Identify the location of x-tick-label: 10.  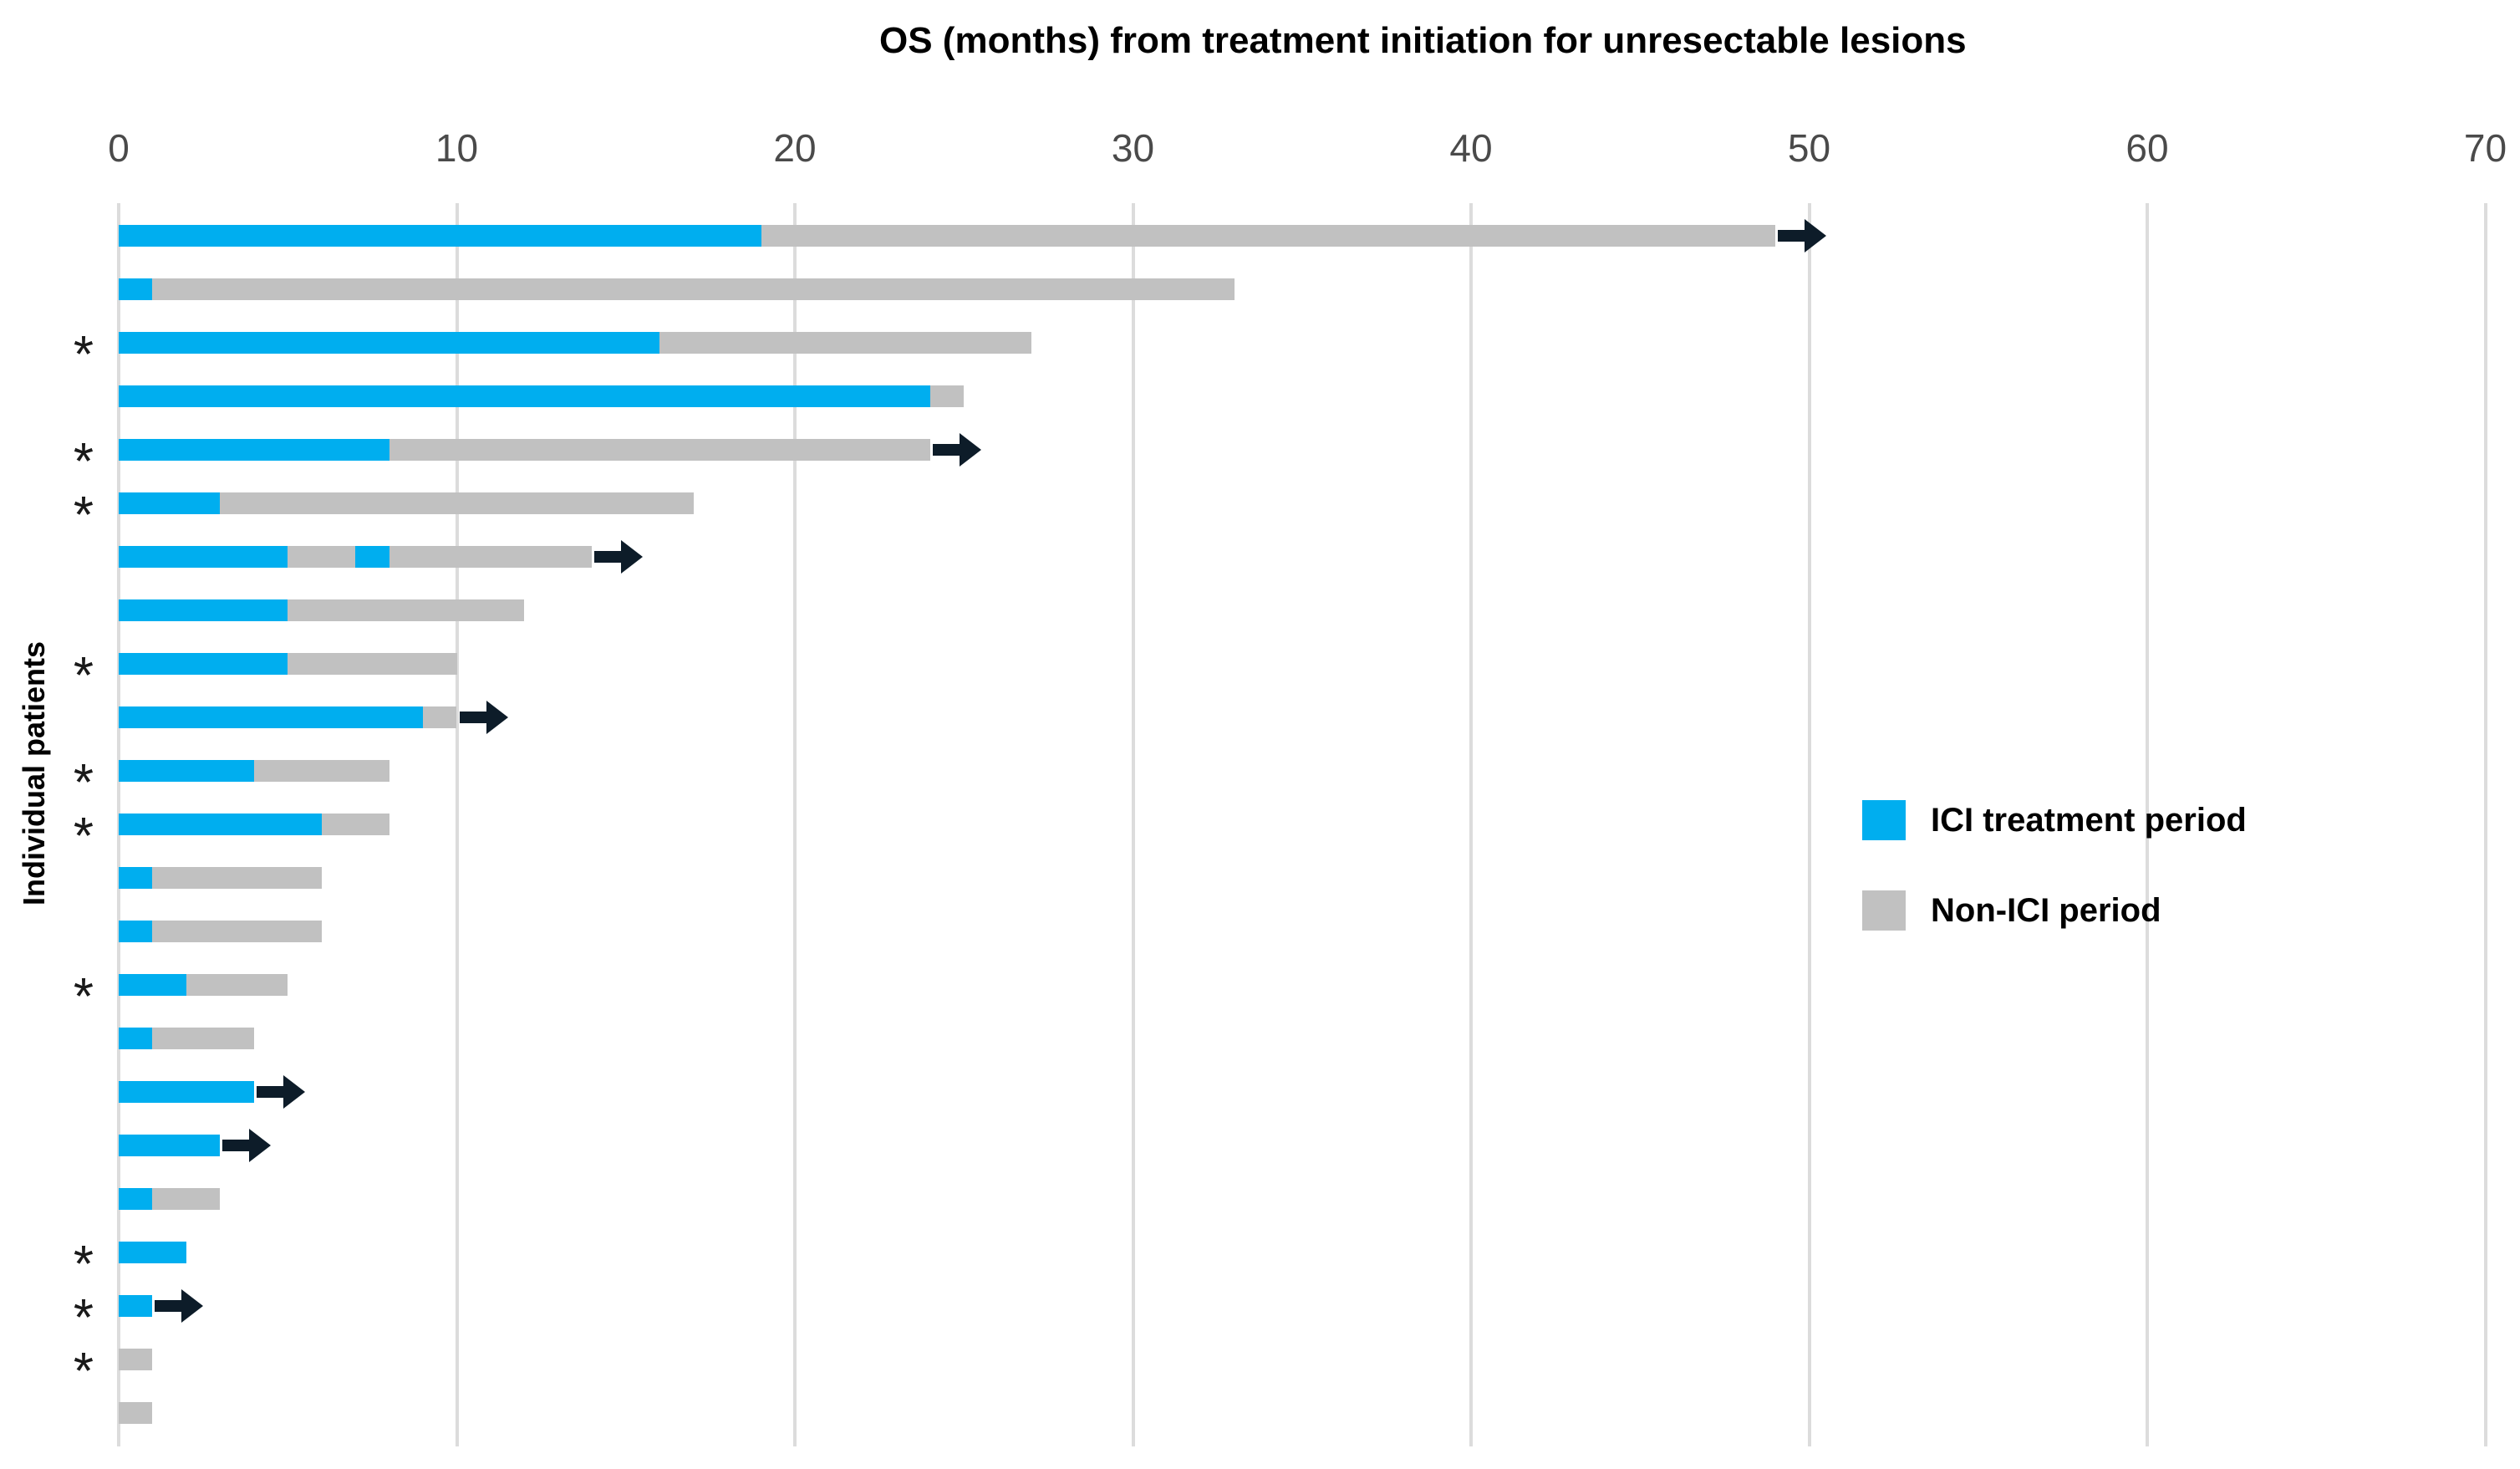
(457, 148).